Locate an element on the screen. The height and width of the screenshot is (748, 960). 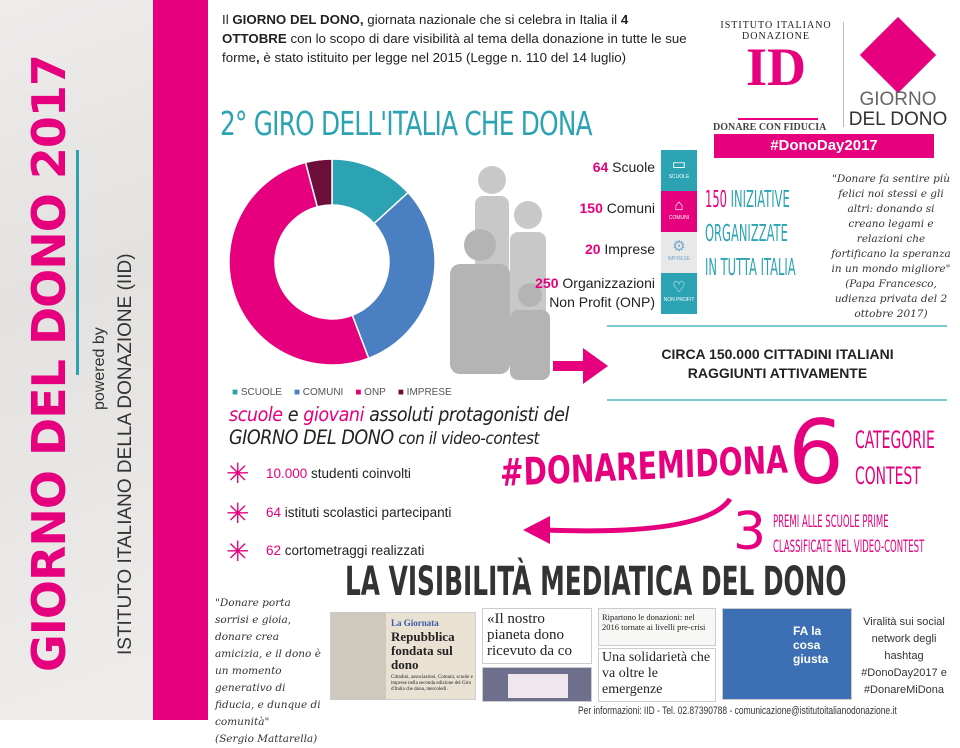
prizes-count: 3 is located at coordinates (750, 532).